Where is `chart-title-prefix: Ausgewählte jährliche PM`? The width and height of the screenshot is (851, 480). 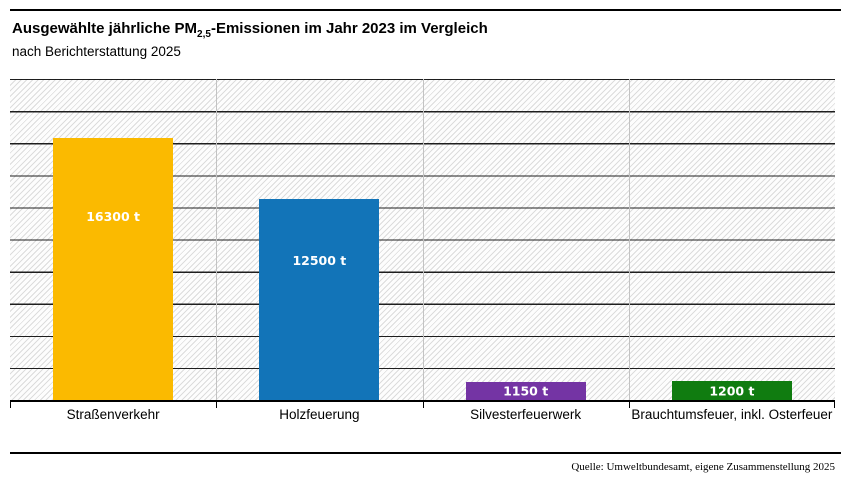
chart-title-prefix: Ausgewählte jährliche PM is located at coordinates (105, 28).